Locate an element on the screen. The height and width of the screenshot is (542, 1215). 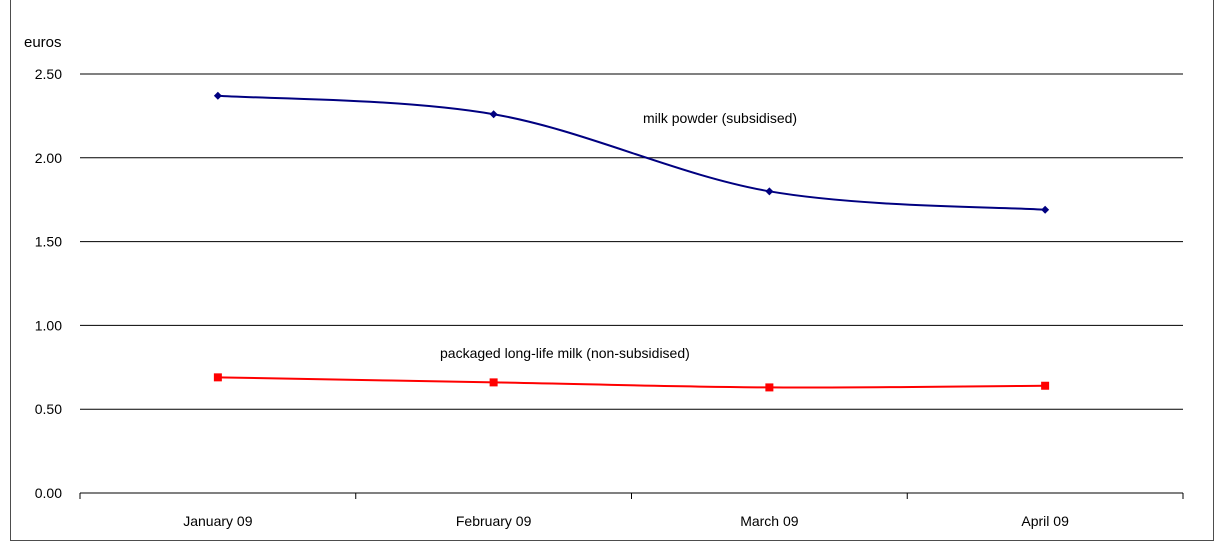
y-tick-label: 2.50 is located at coordinates (48, 74).